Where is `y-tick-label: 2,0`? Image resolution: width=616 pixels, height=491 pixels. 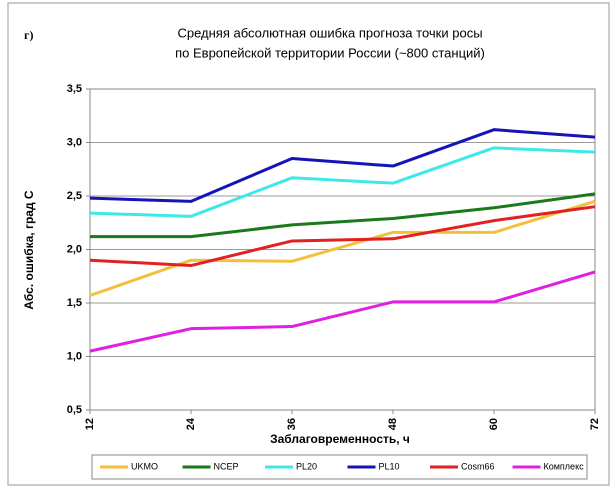 y-tick-label: 2,0 is located at coordinates (74, 249).